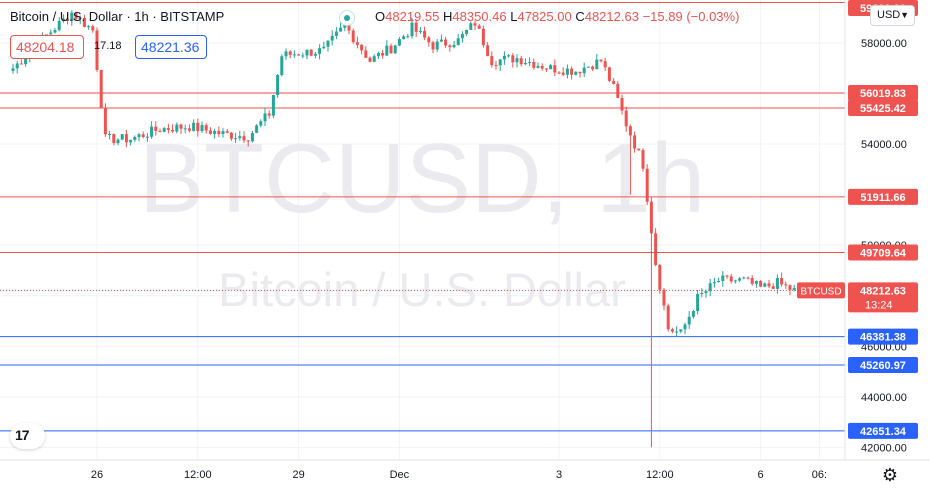 This screenshot has width=930, height=492. I want to click on x-tick-label: Dec, so click(400, 475).